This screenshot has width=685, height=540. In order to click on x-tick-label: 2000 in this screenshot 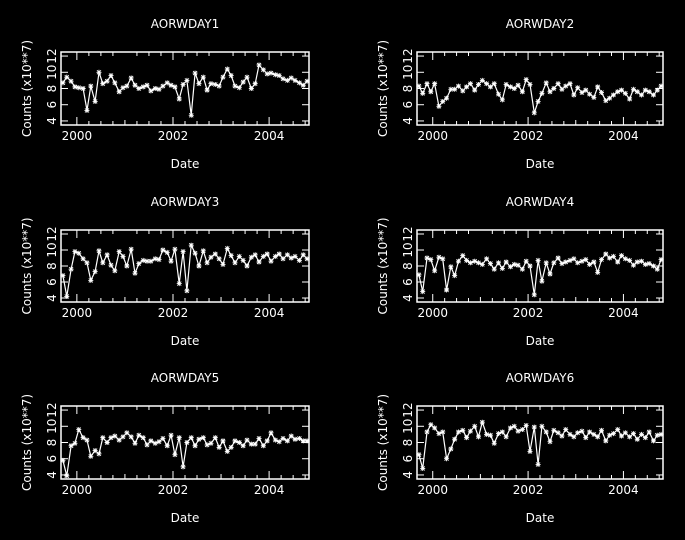, I will do `click(77, 490)`.